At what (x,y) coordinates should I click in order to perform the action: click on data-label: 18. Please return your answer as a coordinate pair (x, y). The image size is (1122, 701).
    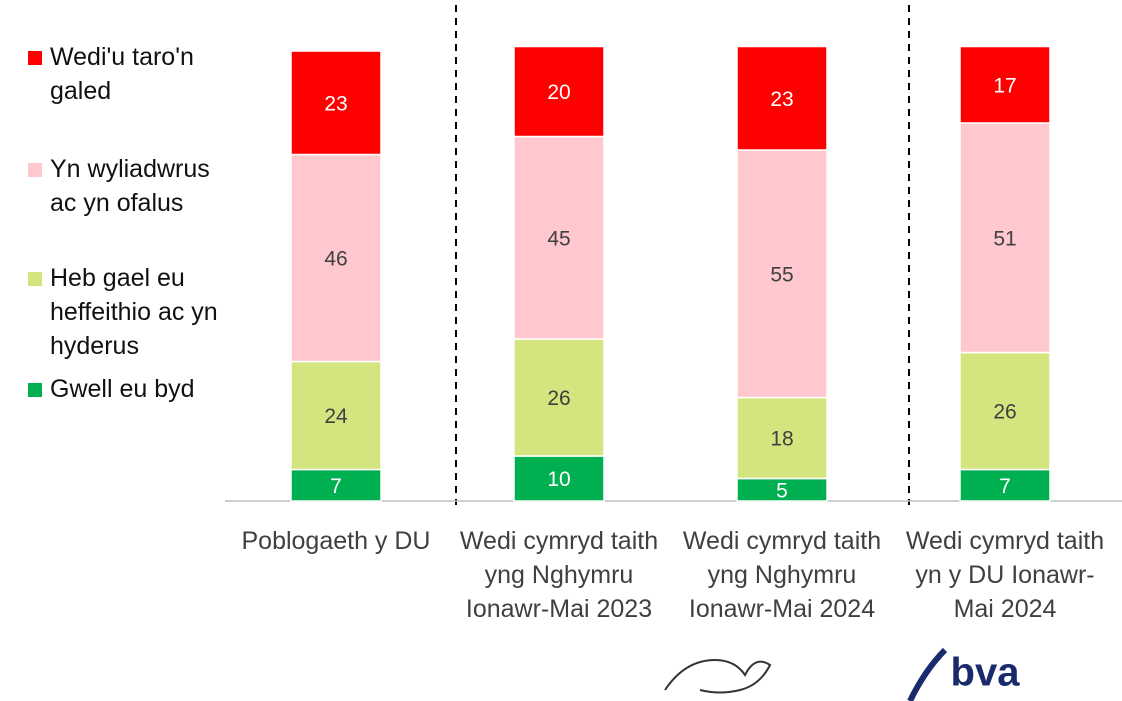
    Looking at the image, I should click on (781, 439).